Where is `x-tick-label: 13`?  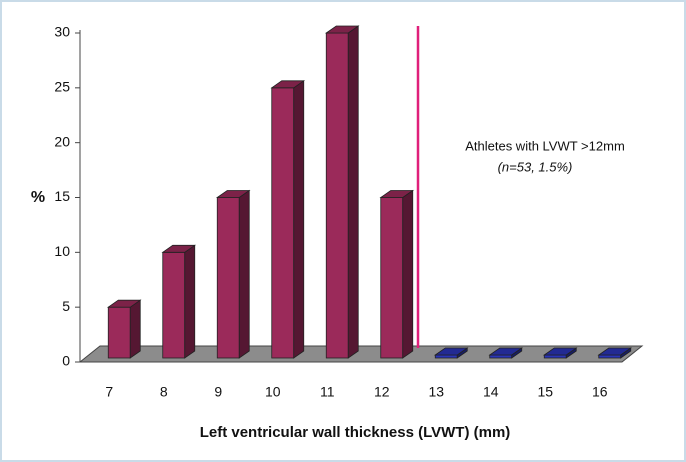 x-tick-label: 13 is located at coordinates (436, 392).